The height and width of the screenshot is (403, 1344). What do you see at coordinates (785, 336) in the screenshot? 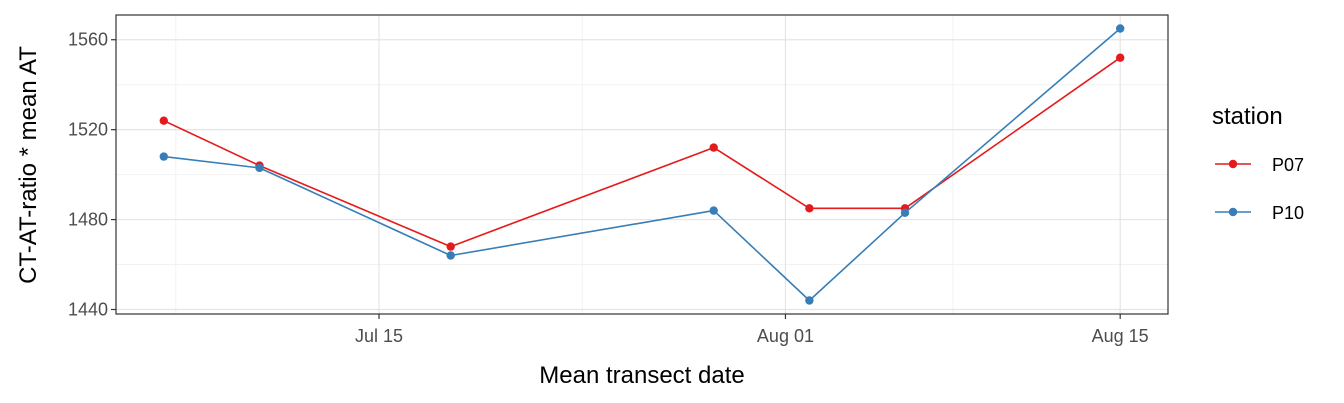
I see `x-tick-label: Aug 01` at bounding box center [785, 336].